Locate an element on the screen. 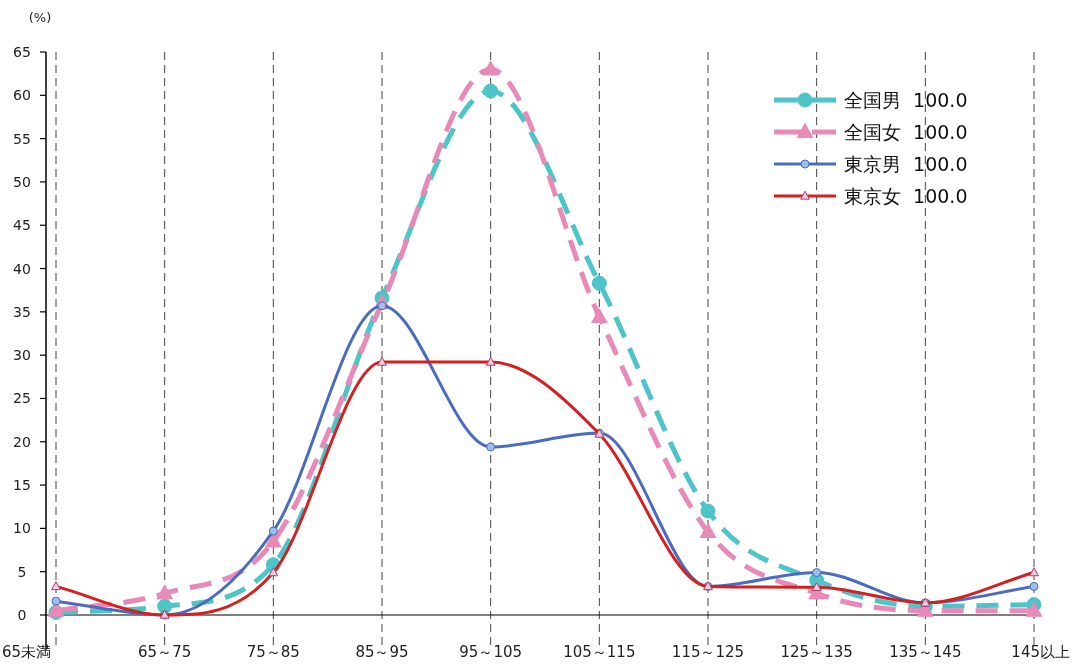 The image size is (1072, 664). legend-label: 全国女 100.0 is located at coordinates (906, 132).